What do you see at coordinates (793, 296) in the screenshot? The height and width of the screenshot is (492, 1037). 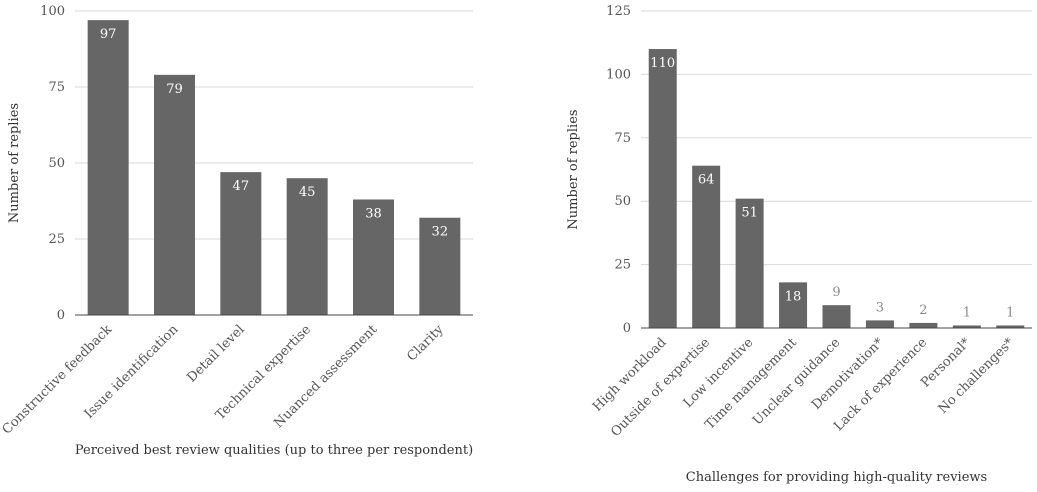 I see `data-label: 18` at bounding box center [793, 296].